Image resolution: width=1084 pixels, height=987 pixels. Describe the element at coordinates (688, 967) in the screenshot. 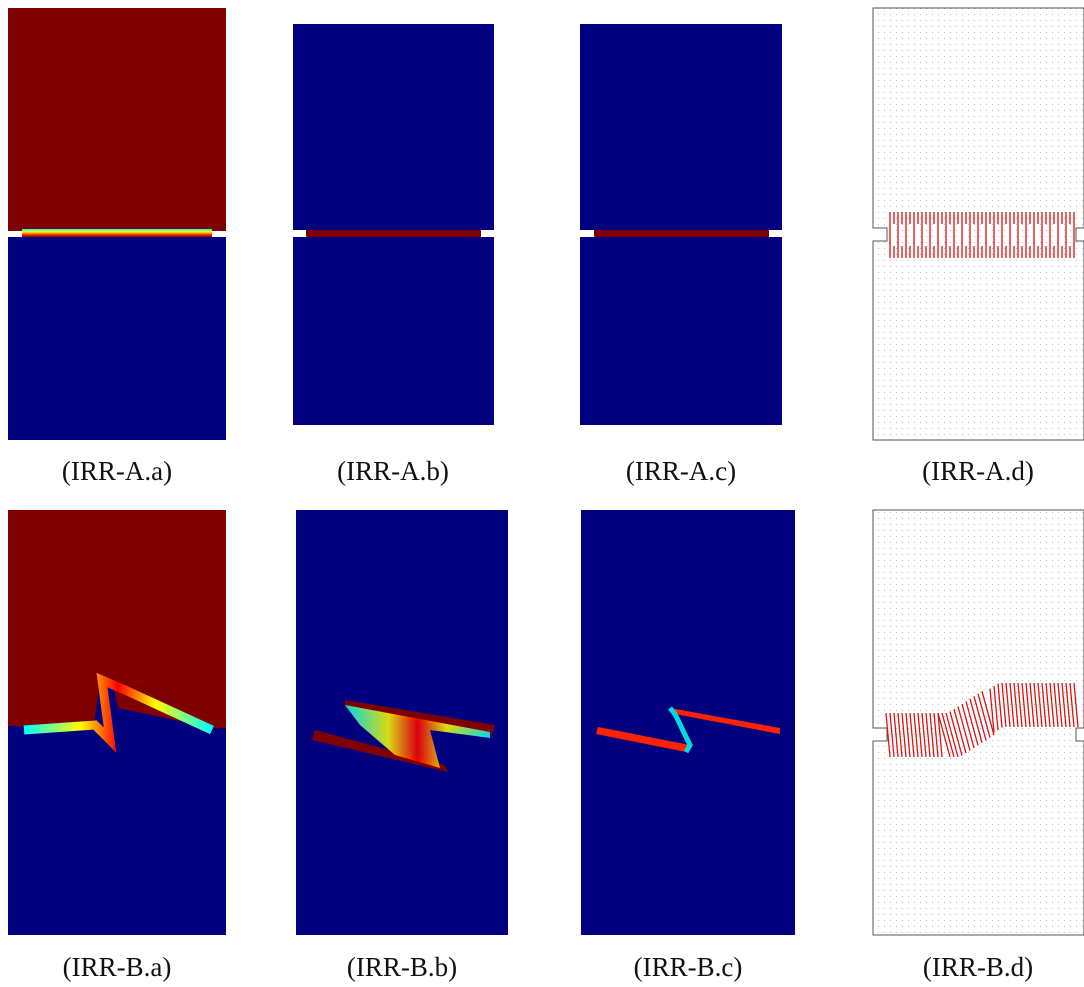

I see `caption: (IRR-B.c)` at that location.